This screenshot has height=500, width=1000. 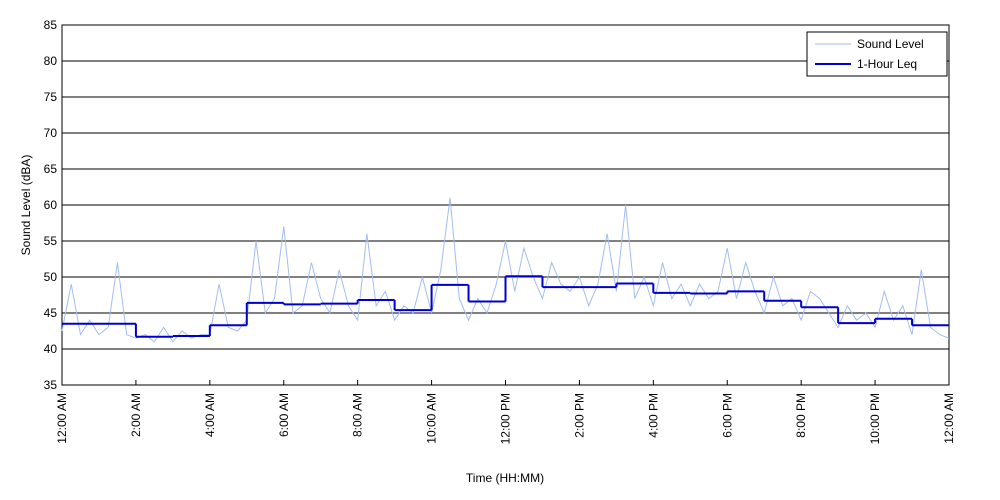 I want to click on x-tick-label: 10:00 AM, so click(x=432, y=418).